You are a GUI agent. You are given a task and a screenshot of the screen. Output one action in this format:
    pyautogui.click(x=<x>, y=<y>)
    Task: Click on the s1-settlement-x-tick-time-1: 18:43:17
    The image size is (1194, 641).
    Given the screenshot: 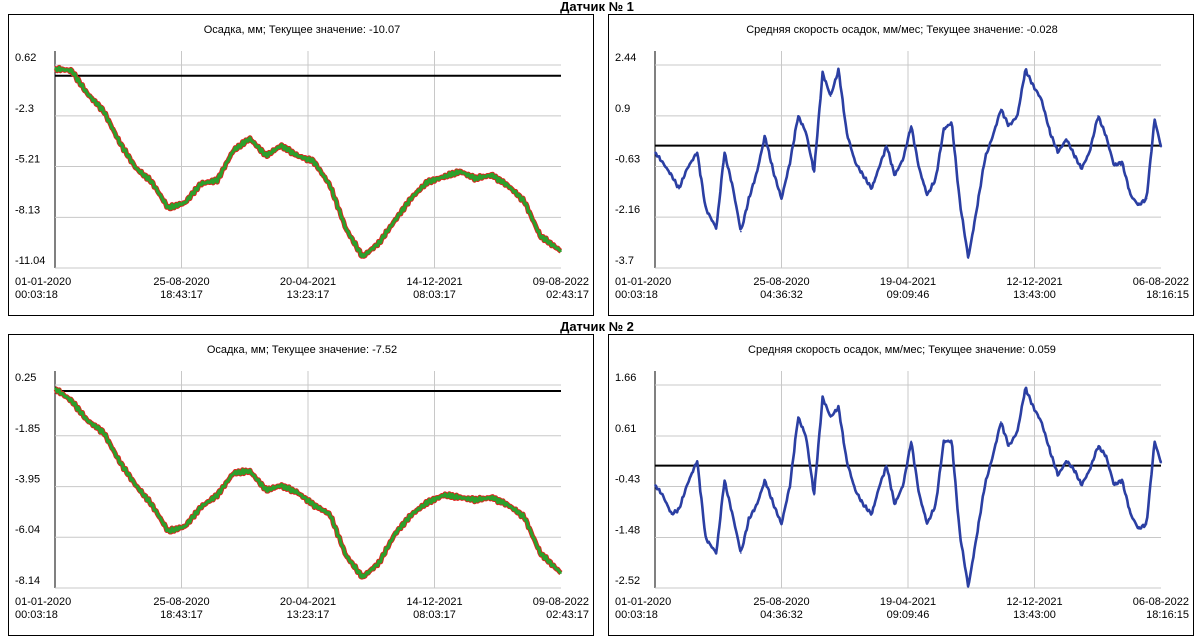 What is the action you would take?
    pyautogui.click(x=181, y=295)
    